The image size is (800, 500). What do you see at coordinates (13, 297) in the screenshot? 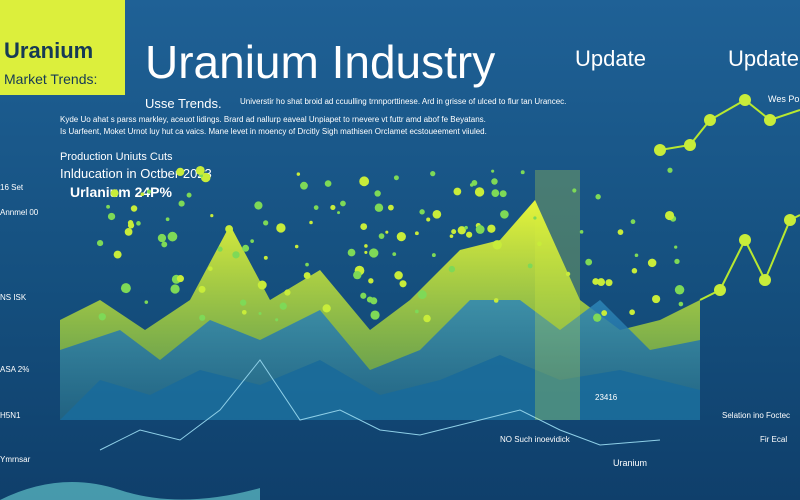
I see `side-label: NS ISK` at bounding box center [13, 297].